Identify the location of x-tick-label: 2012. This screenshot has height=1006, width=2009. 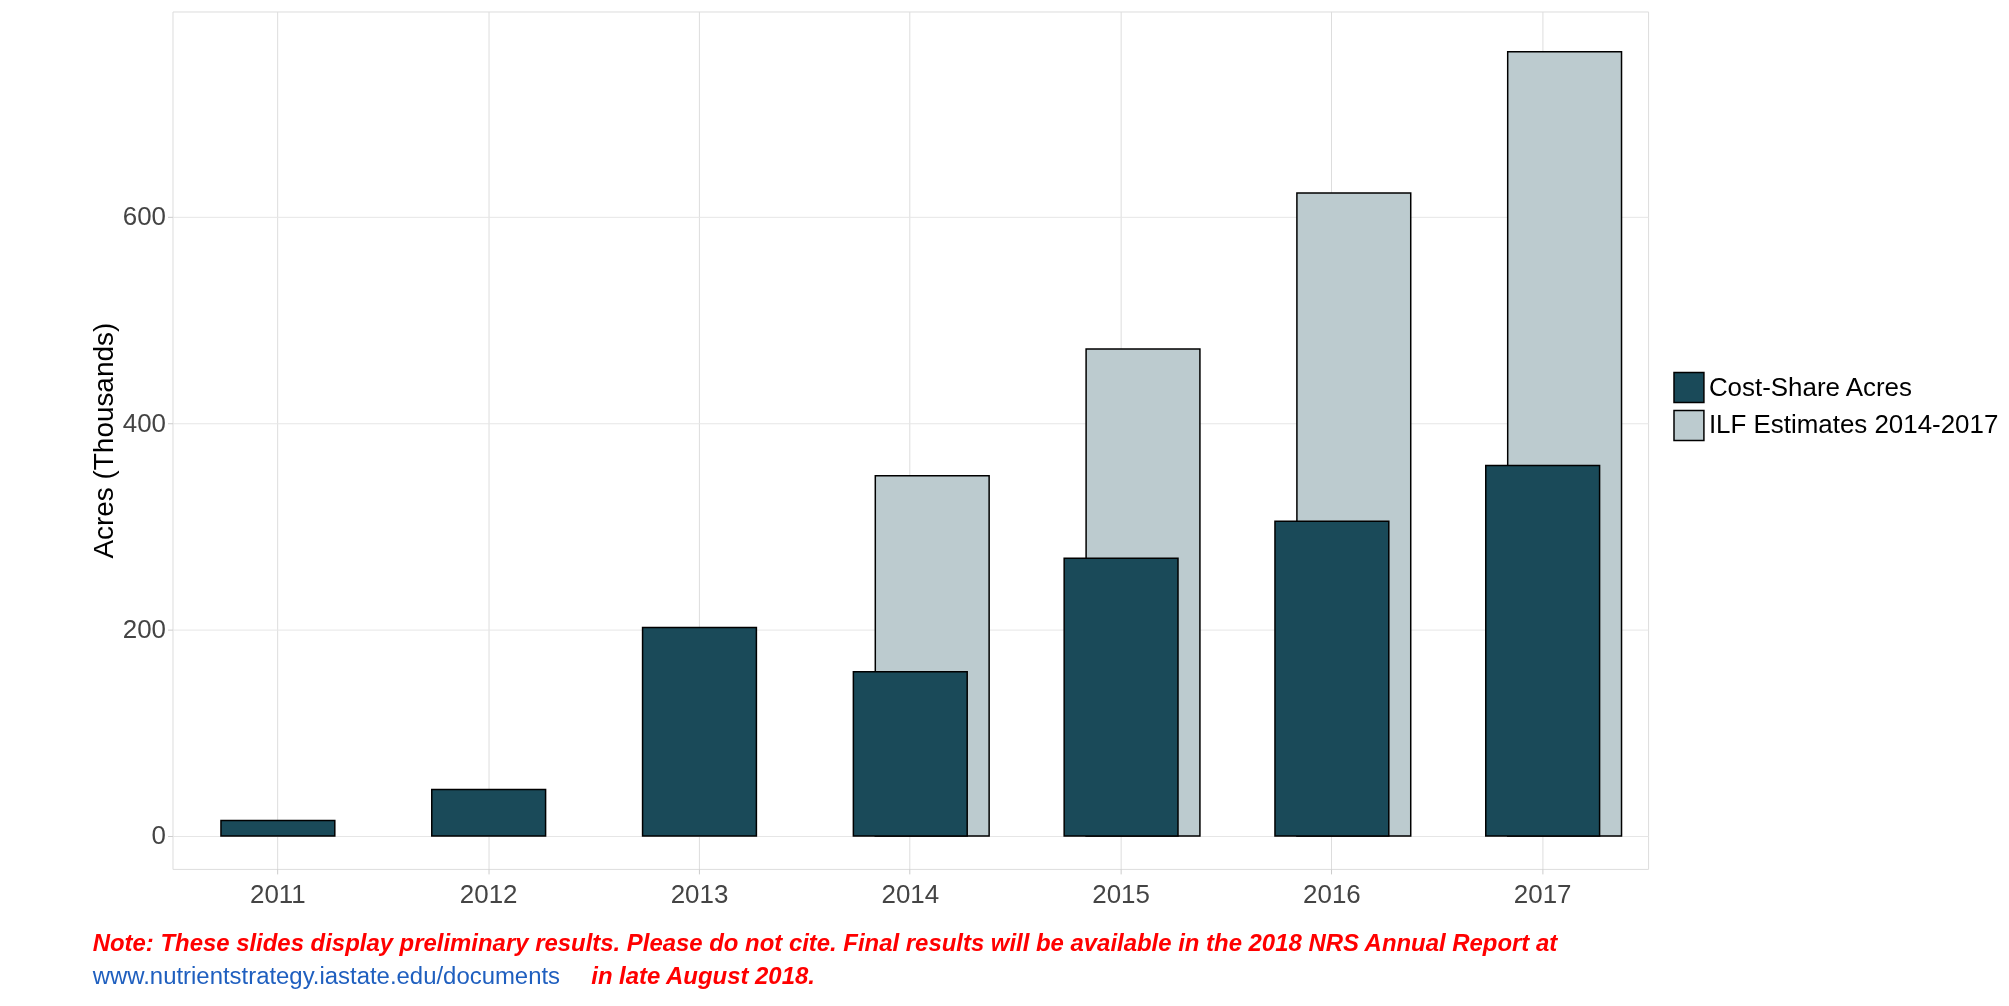
(488, 894).